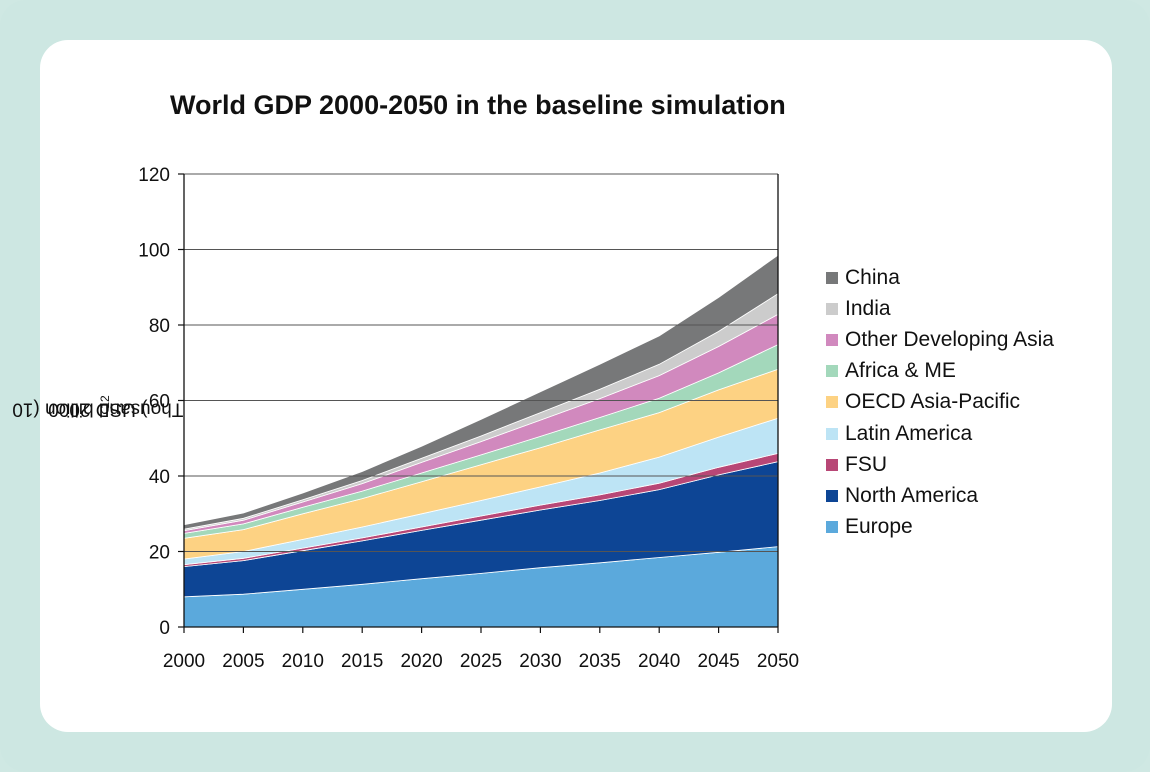 The image size is (1150, 772). Describe the element at coordinates (912, 495) in the screenshot. I see `legend-label-north-america: North America` at that location.